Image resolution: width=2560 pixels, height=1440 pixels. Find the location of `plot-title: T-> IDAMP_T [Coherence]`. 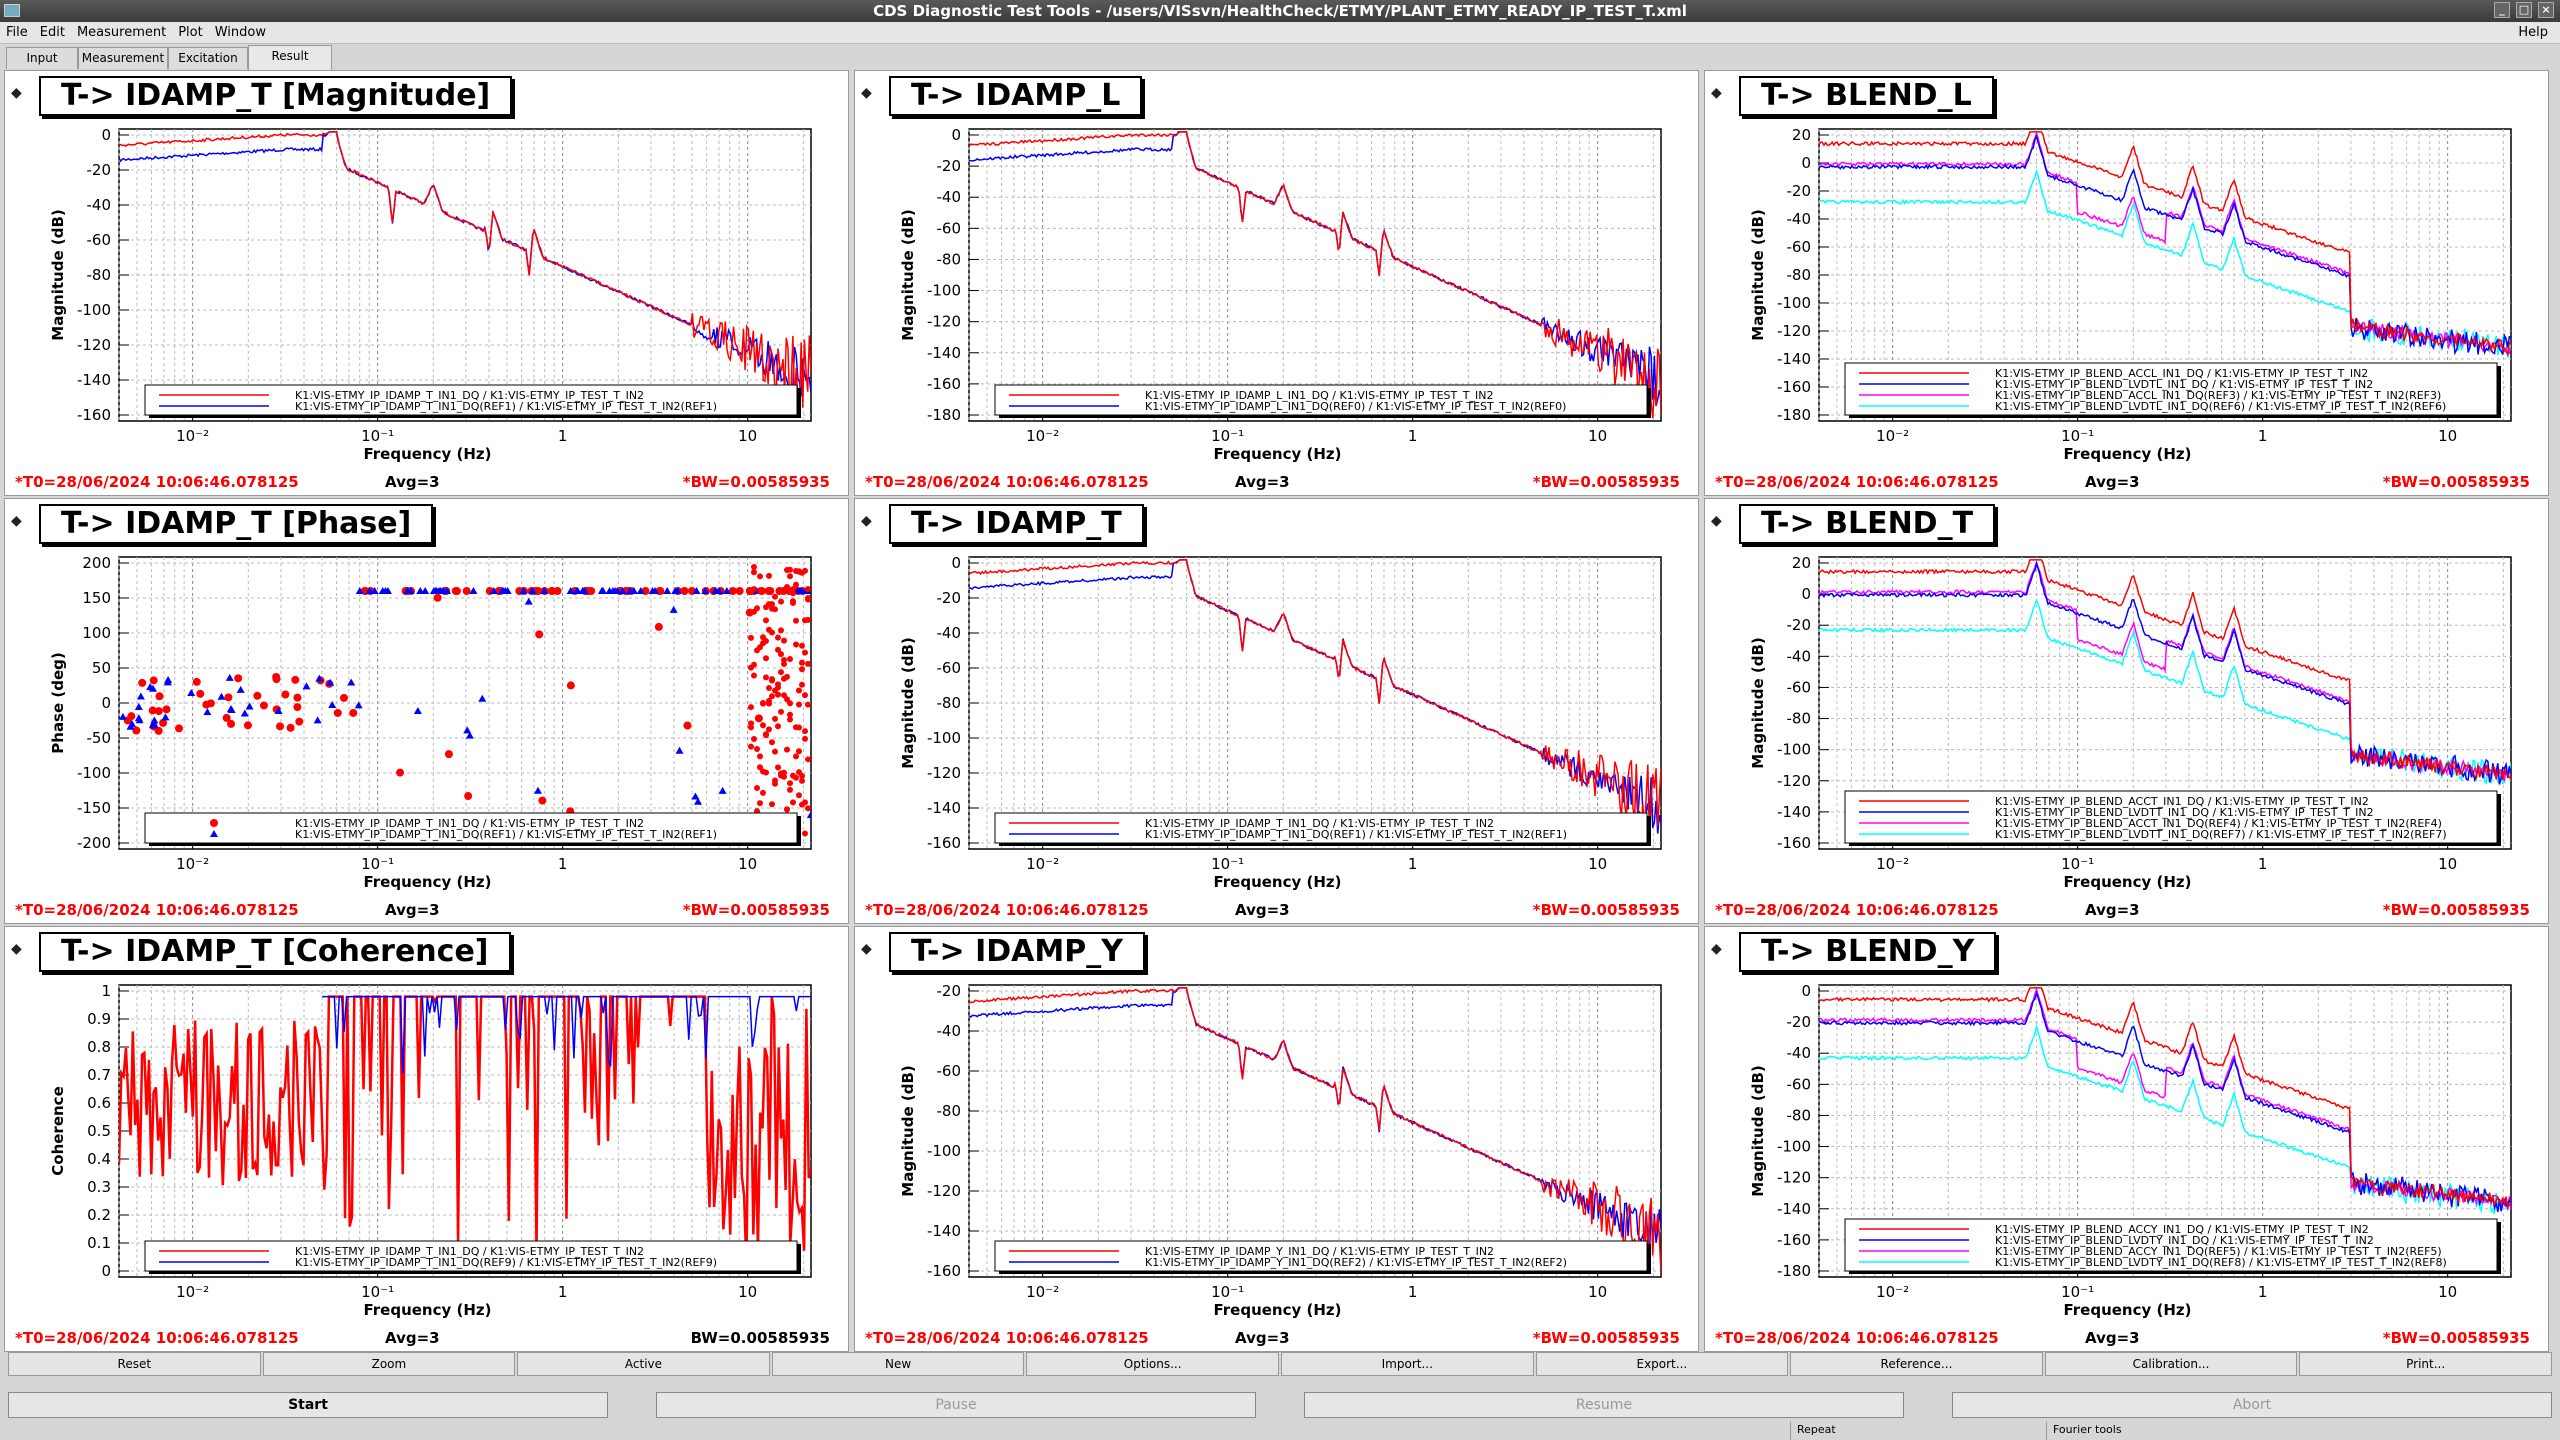

plot-title: T-> IDAMP_T [Coherence] is located at coordinates (275, 952).